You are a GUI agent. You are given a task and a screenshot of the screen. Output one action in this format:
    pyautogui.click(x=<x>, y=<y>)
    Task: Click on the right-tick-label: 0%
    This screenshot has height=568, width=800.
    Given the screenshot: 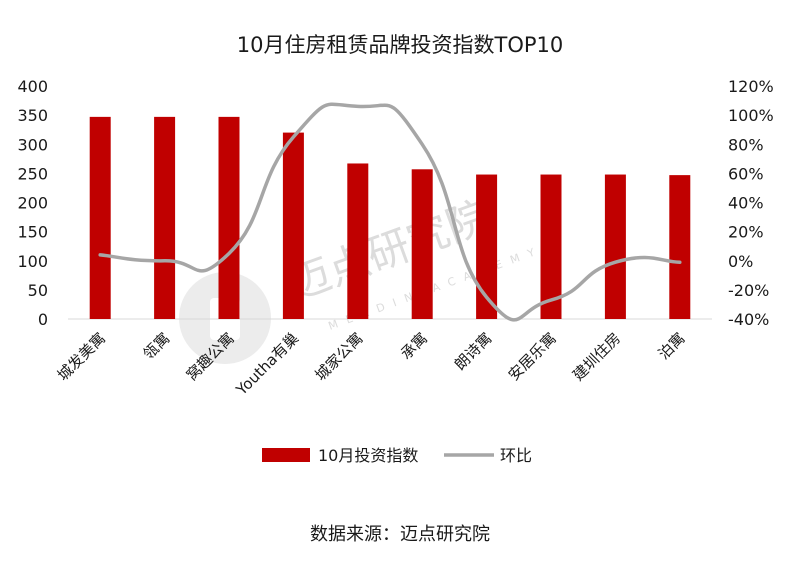 What is the action you would take?
    pyautogui.click(x=740, y=261)
    